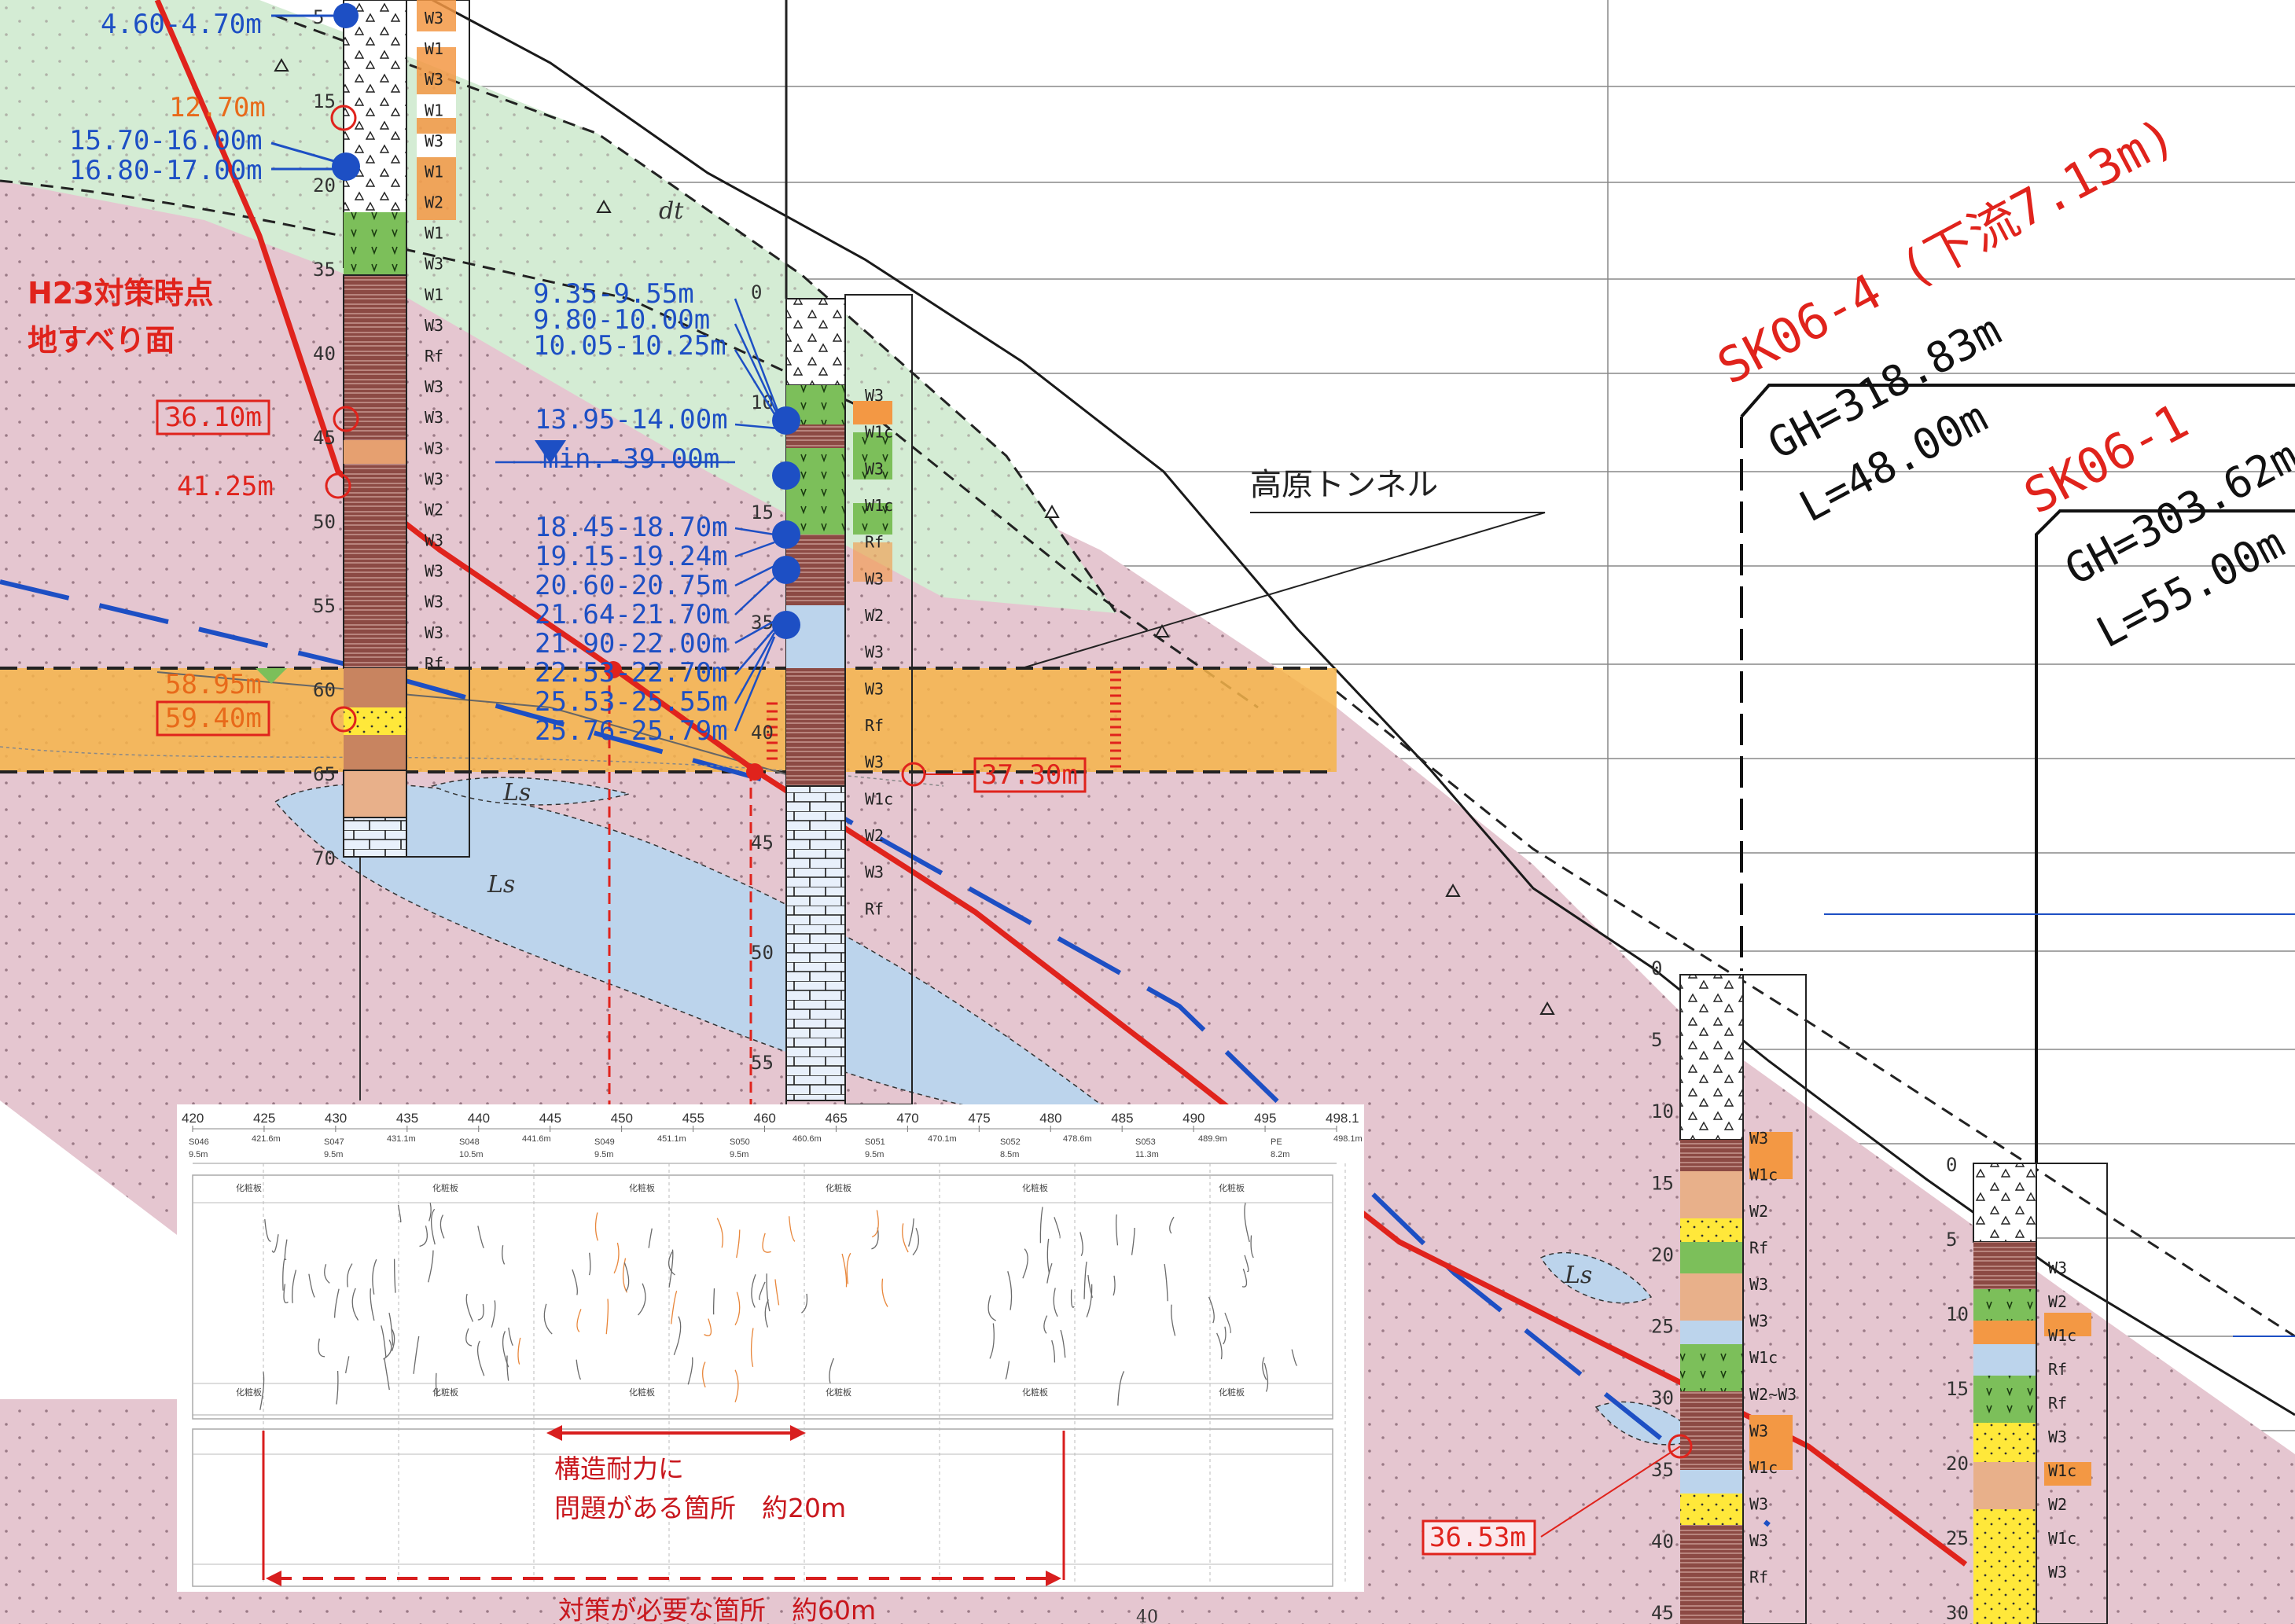 Image resolution: width=2295 pixels, height=1624 pixels. I want to click on sk061-boring-log, so click(2040, 1394).